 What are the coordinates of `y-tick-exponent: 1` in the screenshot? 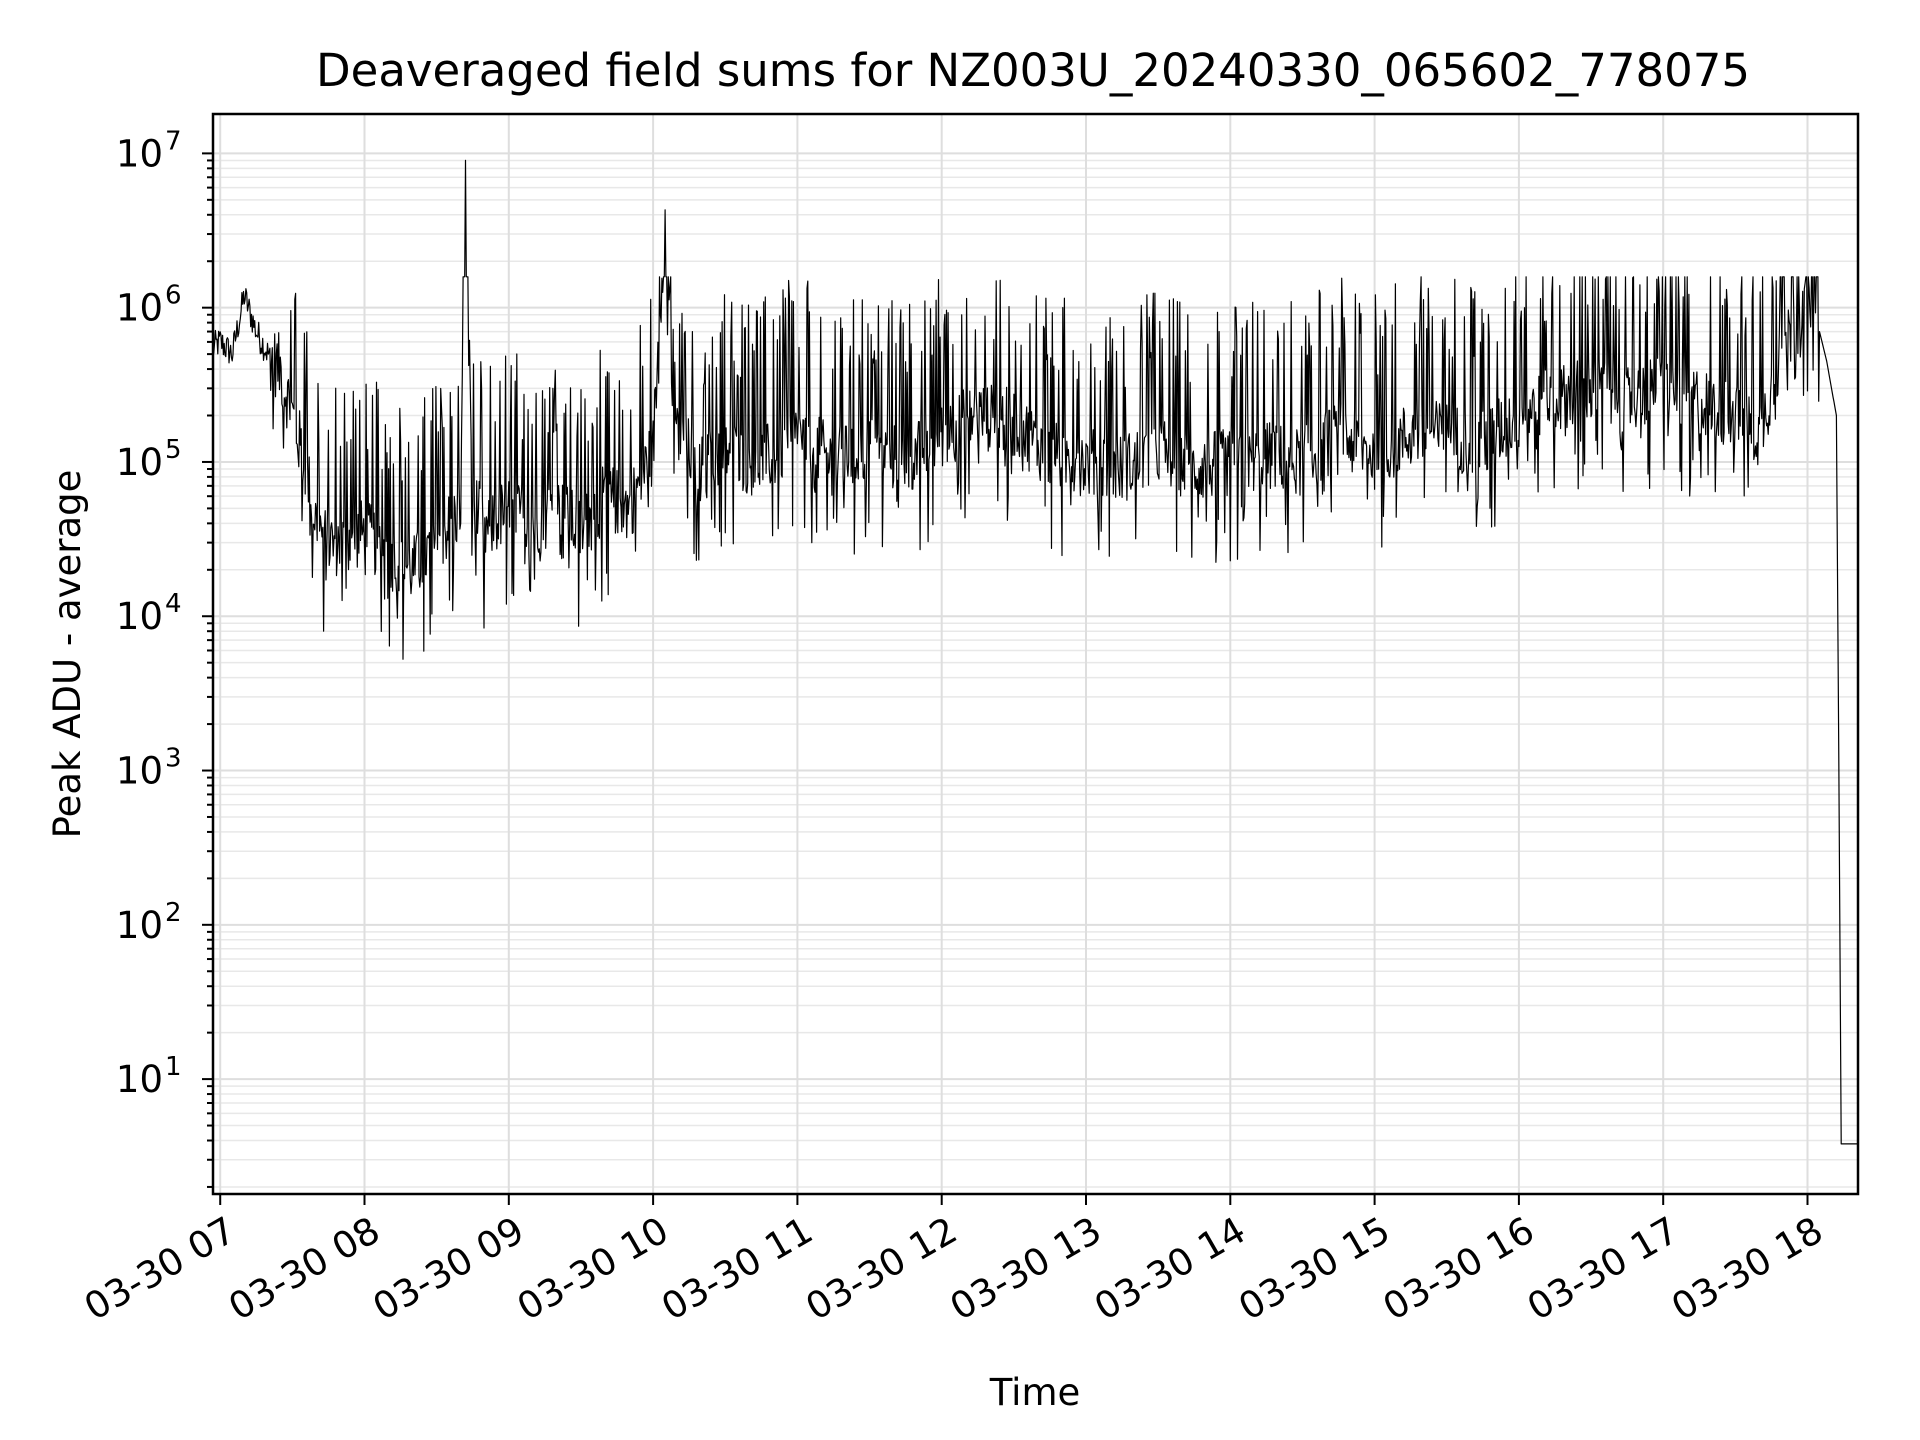 It's located at (173, 1067).